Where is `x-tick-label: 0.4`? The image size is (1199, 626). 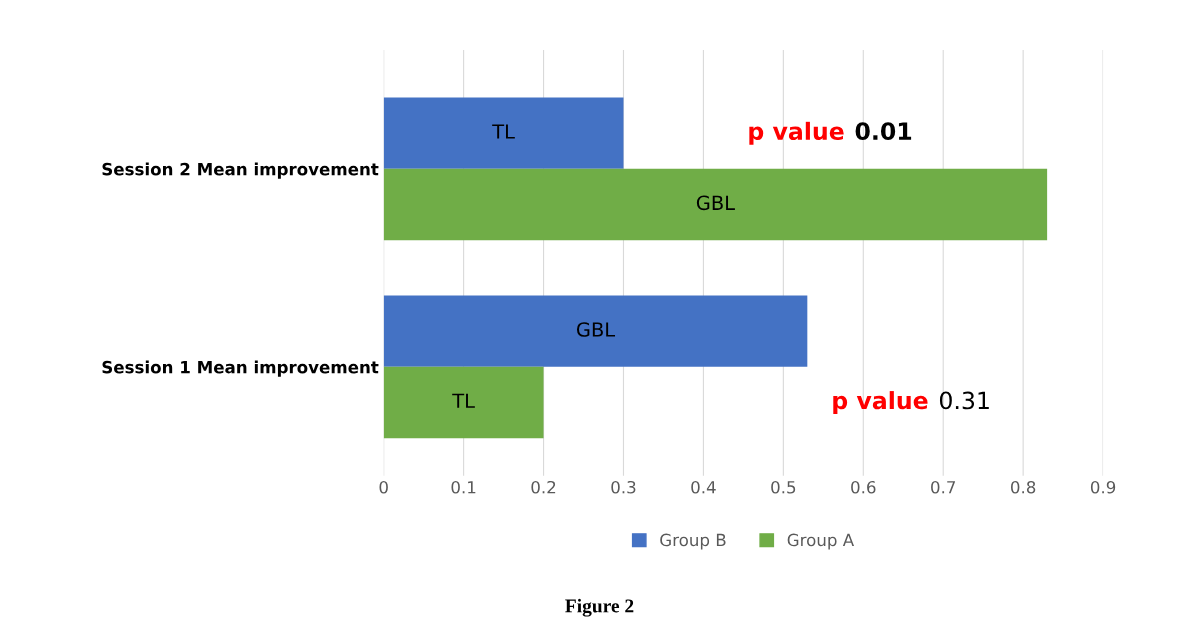 x-tick-label: 0.4 is located at coordinates (703, 487).